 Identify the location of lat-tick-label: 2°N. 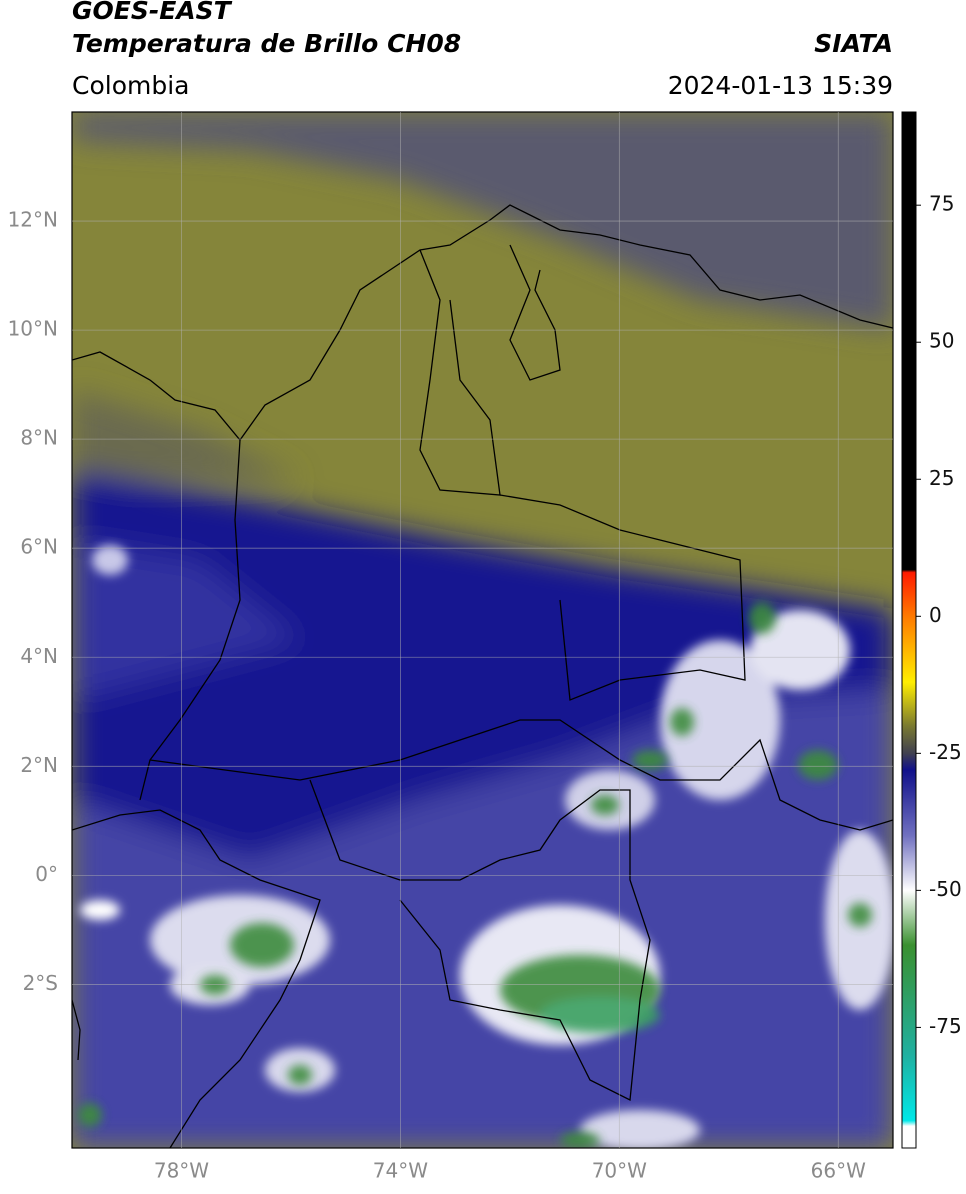
(39, 765).